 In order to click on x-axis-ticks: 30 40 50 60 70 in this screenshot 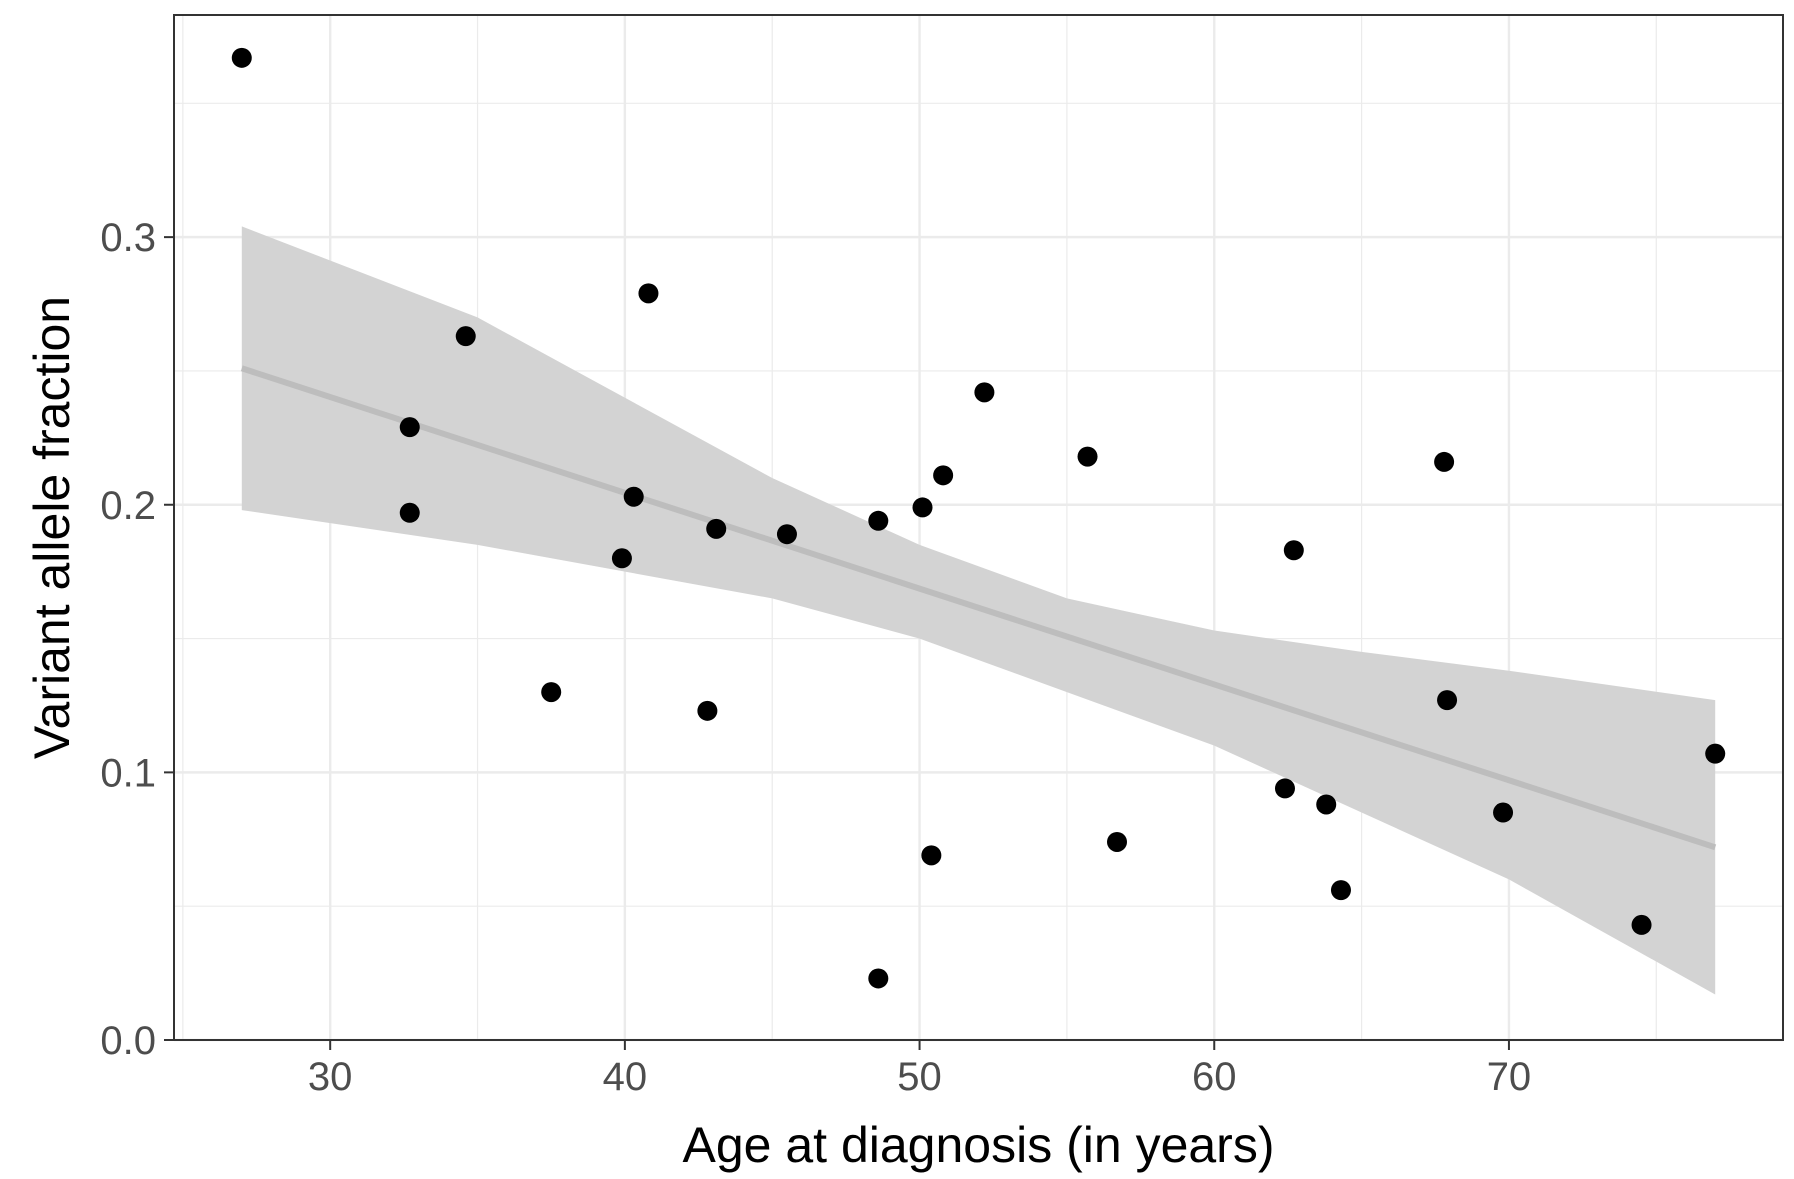, I will do `click(919, 1069)`.